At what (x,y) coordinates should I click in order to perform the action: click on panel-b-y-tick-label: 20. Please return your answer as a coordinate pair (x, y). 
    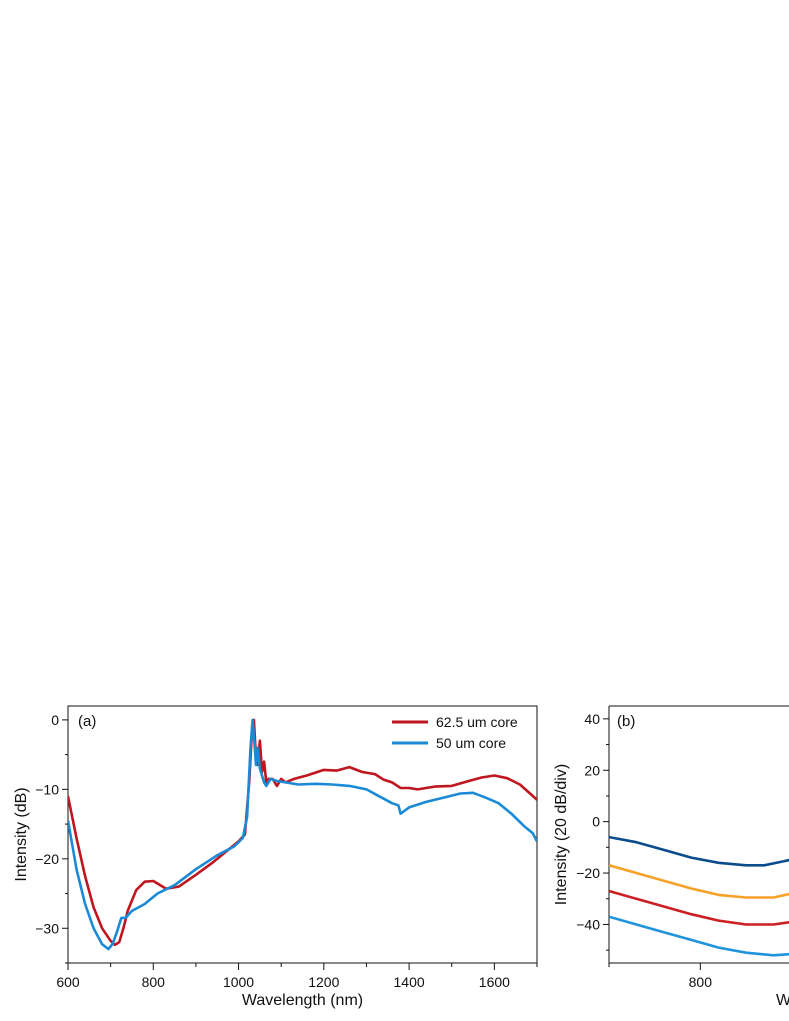
    Looking at the image, I should click on (592, 770).